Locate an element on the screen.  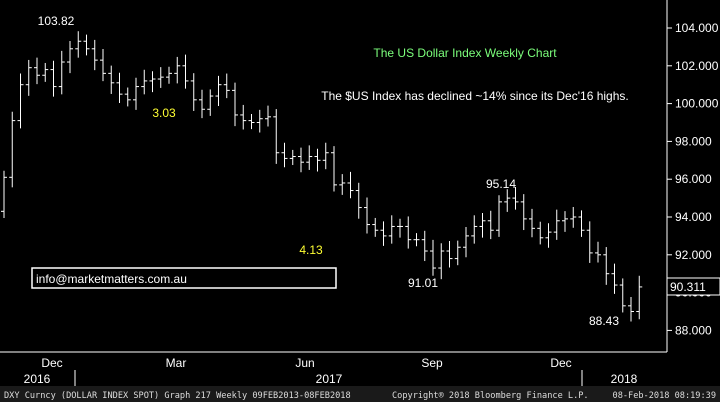
year-label: 2018 is located at coordinates (624, 379).